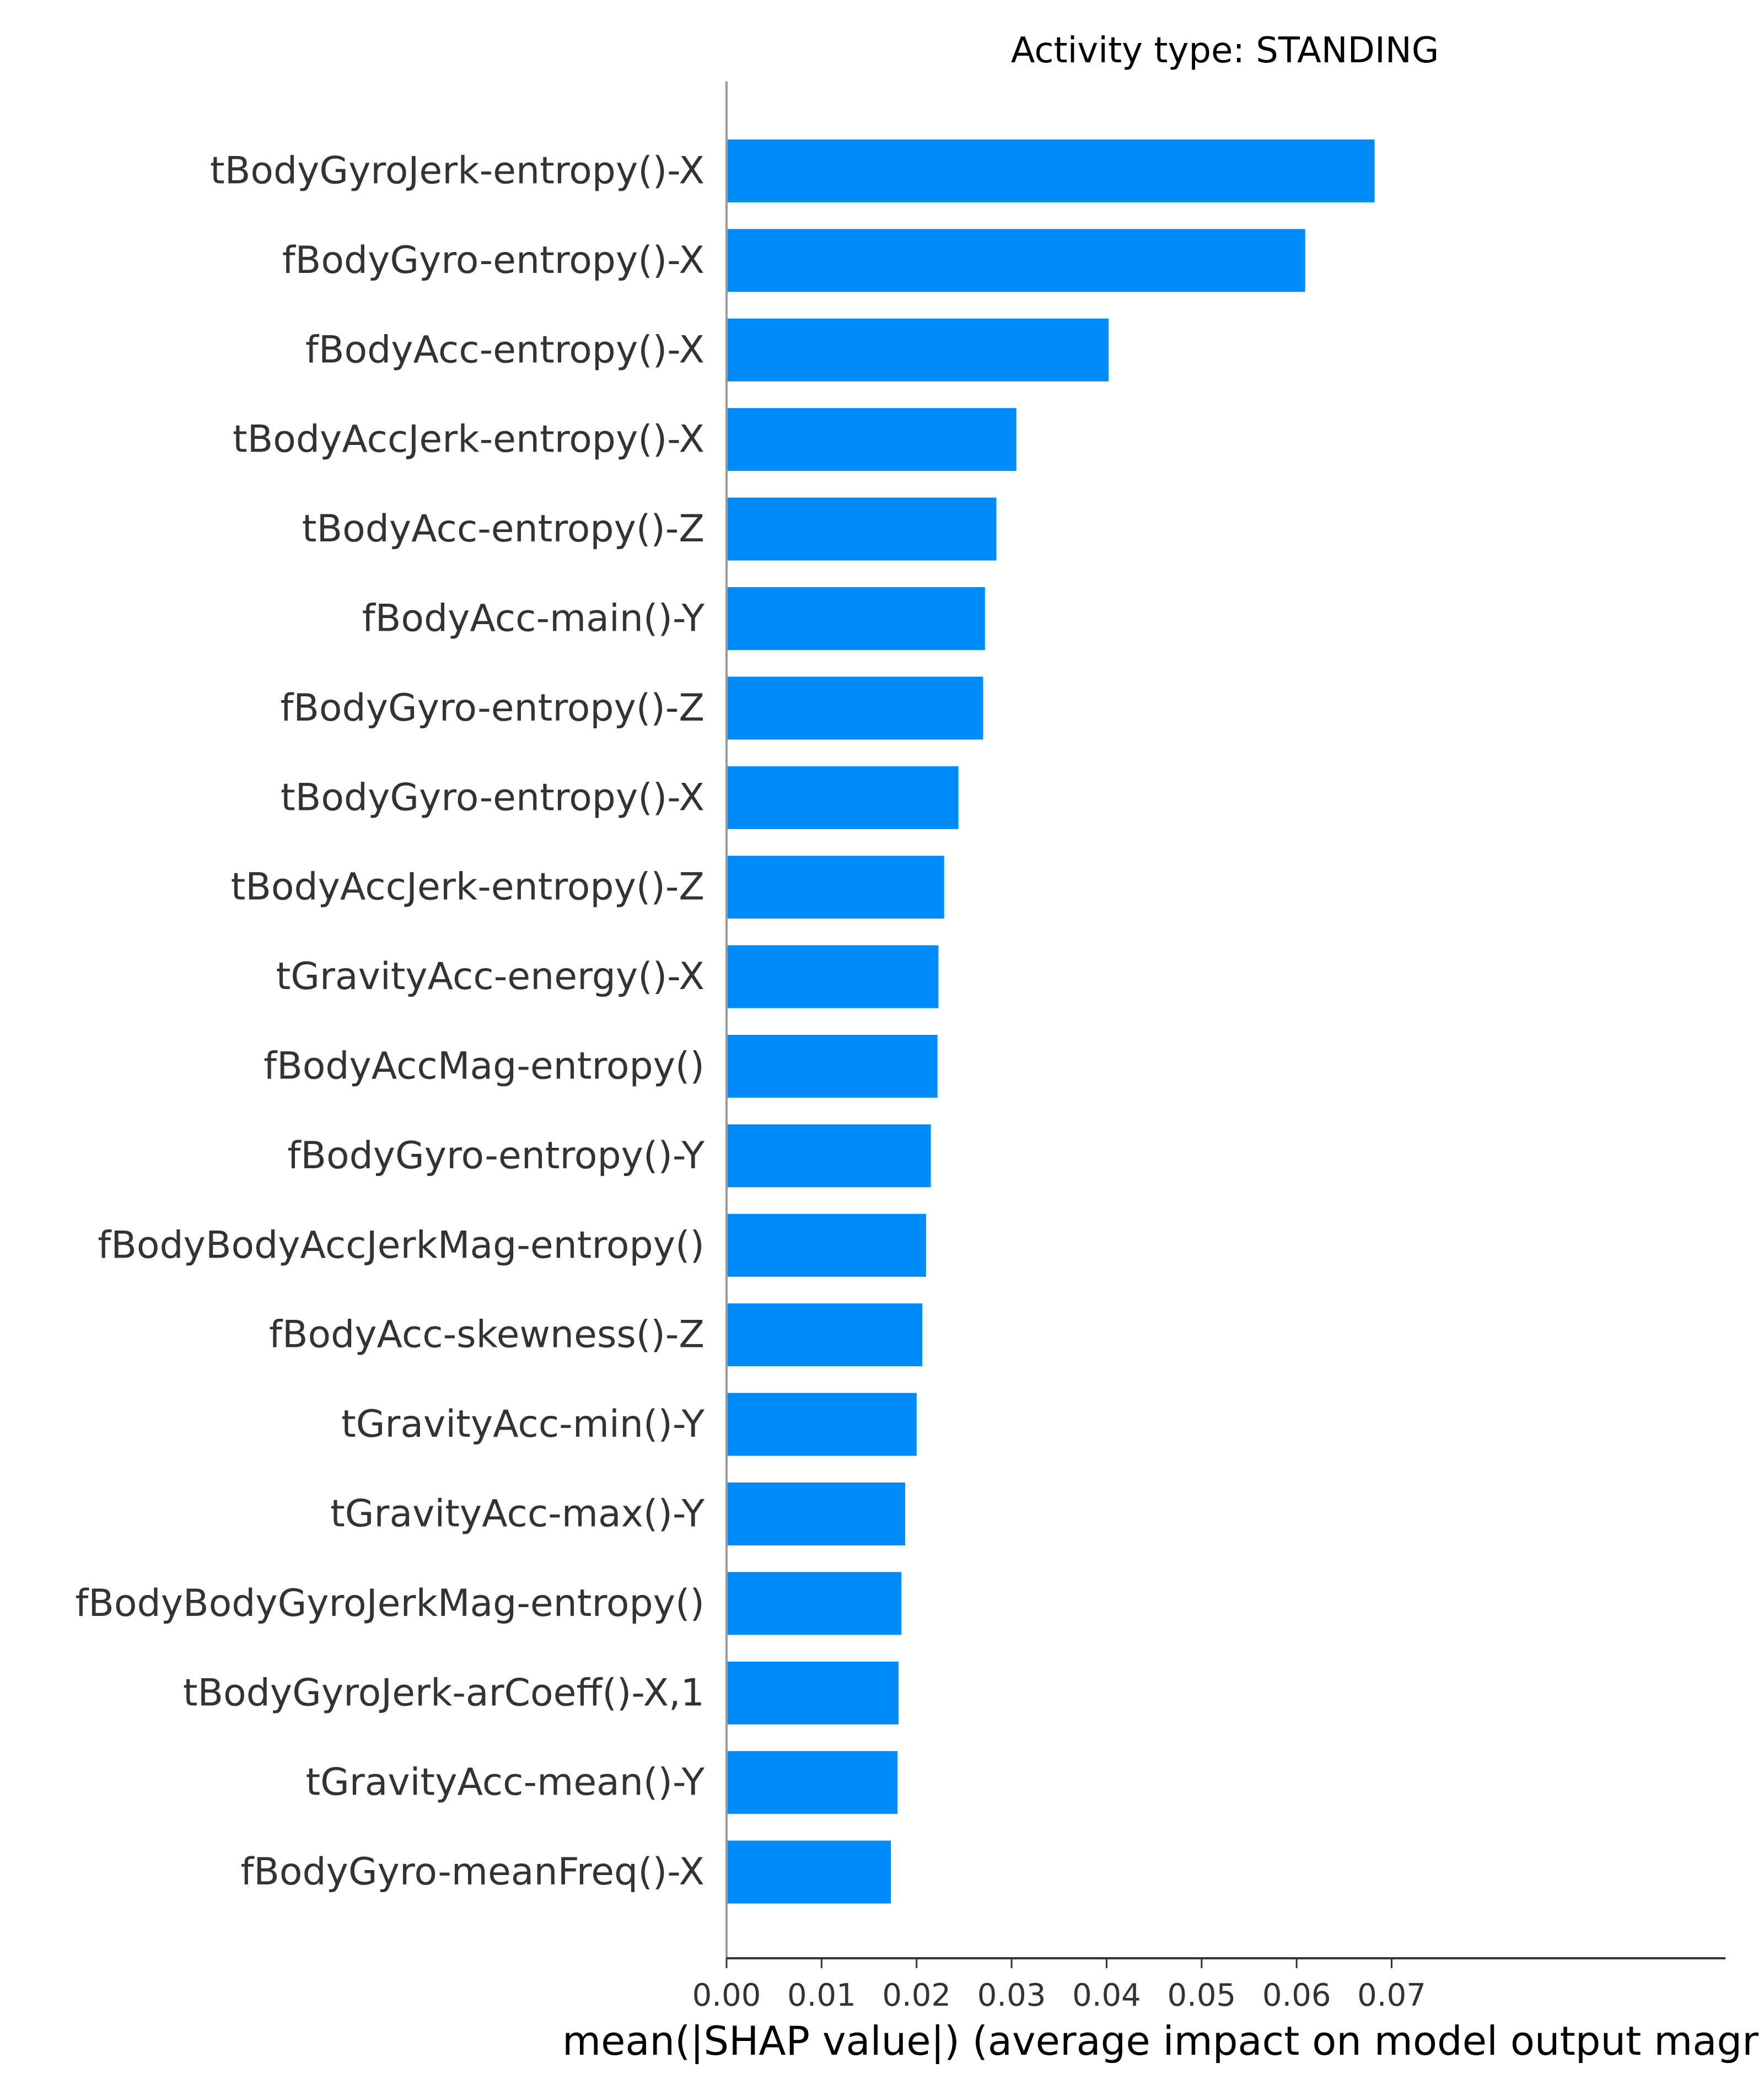 The image size is (1764, 2095). What do you see at coordinates (1391, 1995) in the screenshot?
I see `x-tick-label: 0.07` at bounding box center [1391, 1995].